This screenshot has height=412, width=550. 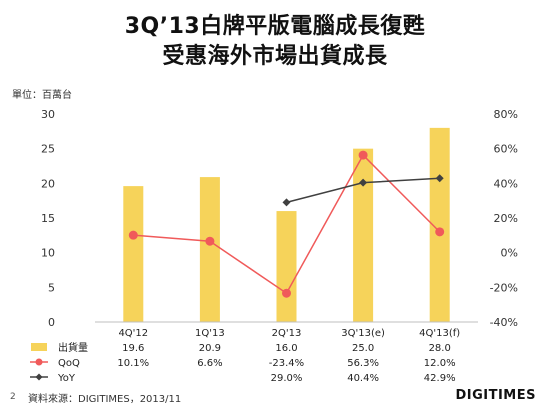 What do you see at coordinates (506, 218) in the screenshot?
I see `y2-axis-tick-label: 20%` at bounding box center [506, 218].